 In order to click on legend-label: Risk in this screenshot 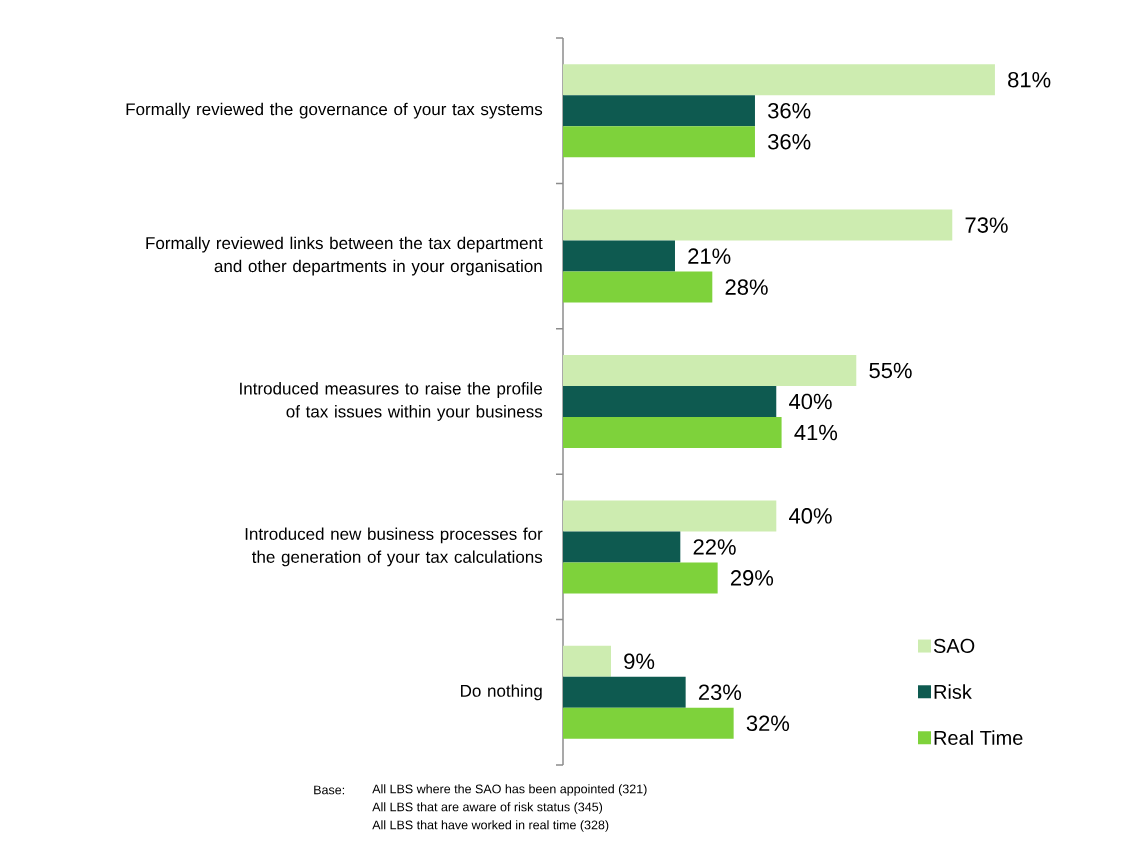, I will do `click(953, 691)`.